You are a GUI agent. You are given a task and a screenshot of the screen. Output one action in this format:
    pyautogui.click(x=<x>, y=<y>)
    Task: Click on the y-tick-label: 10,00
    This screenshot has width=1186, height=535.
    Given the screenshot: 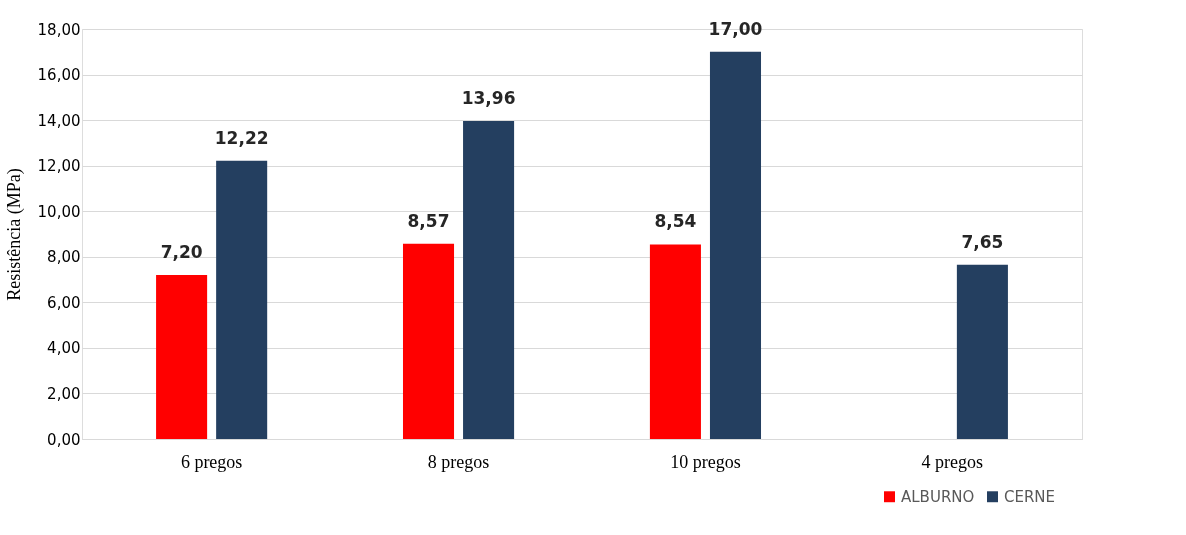 What is the action you would take?
    pyautogui.click(x=59, y=211)
    